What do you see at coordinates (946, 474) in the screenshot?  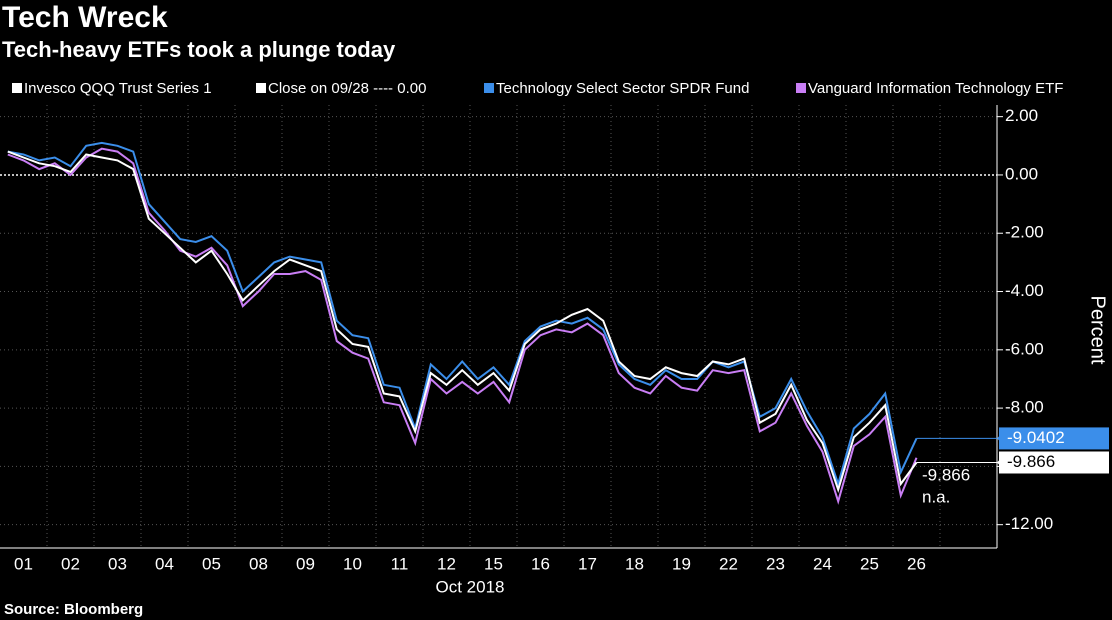 I see `annotation: -9.866` at bounding box center [946, 474].